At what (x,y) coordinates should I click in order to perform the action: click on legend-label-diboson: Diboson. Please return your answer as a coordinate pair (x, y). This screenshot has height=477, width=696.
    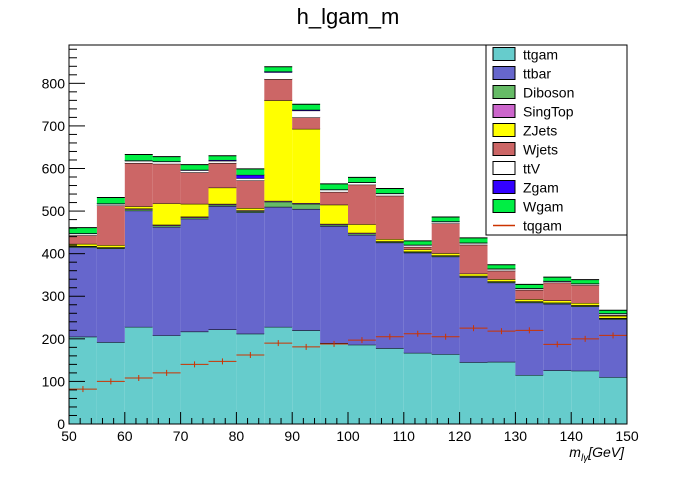
    Looking at the image, I should click on (548, 93).